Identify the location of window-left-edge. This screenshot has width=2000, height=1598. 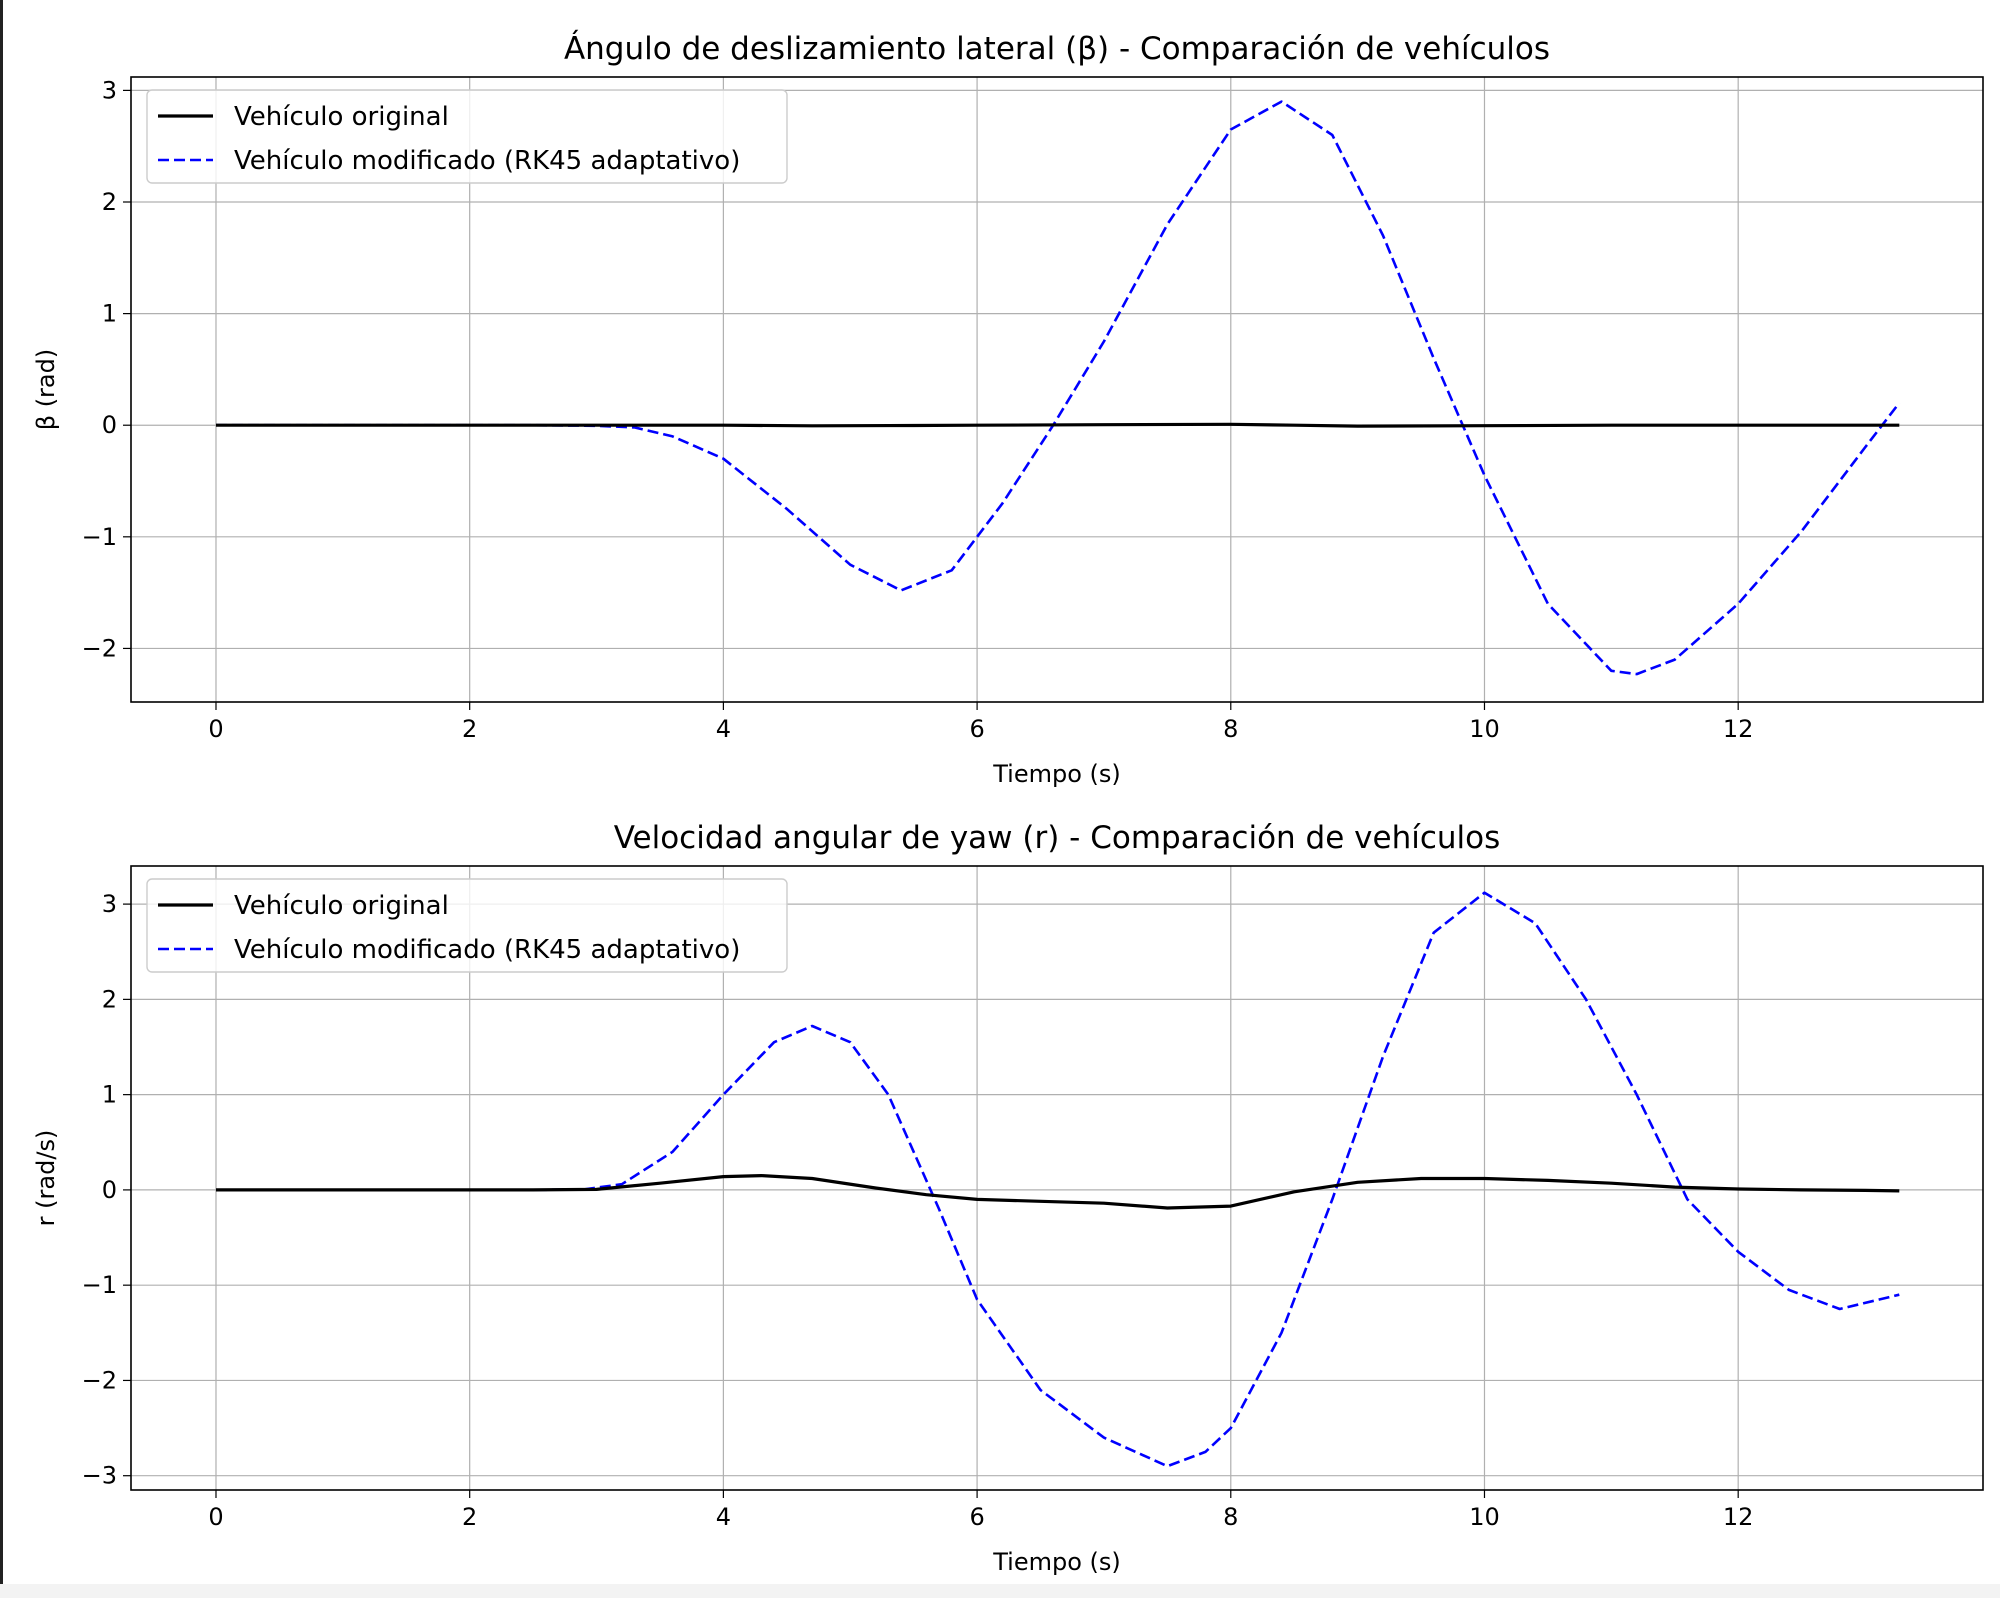
(1, 799).